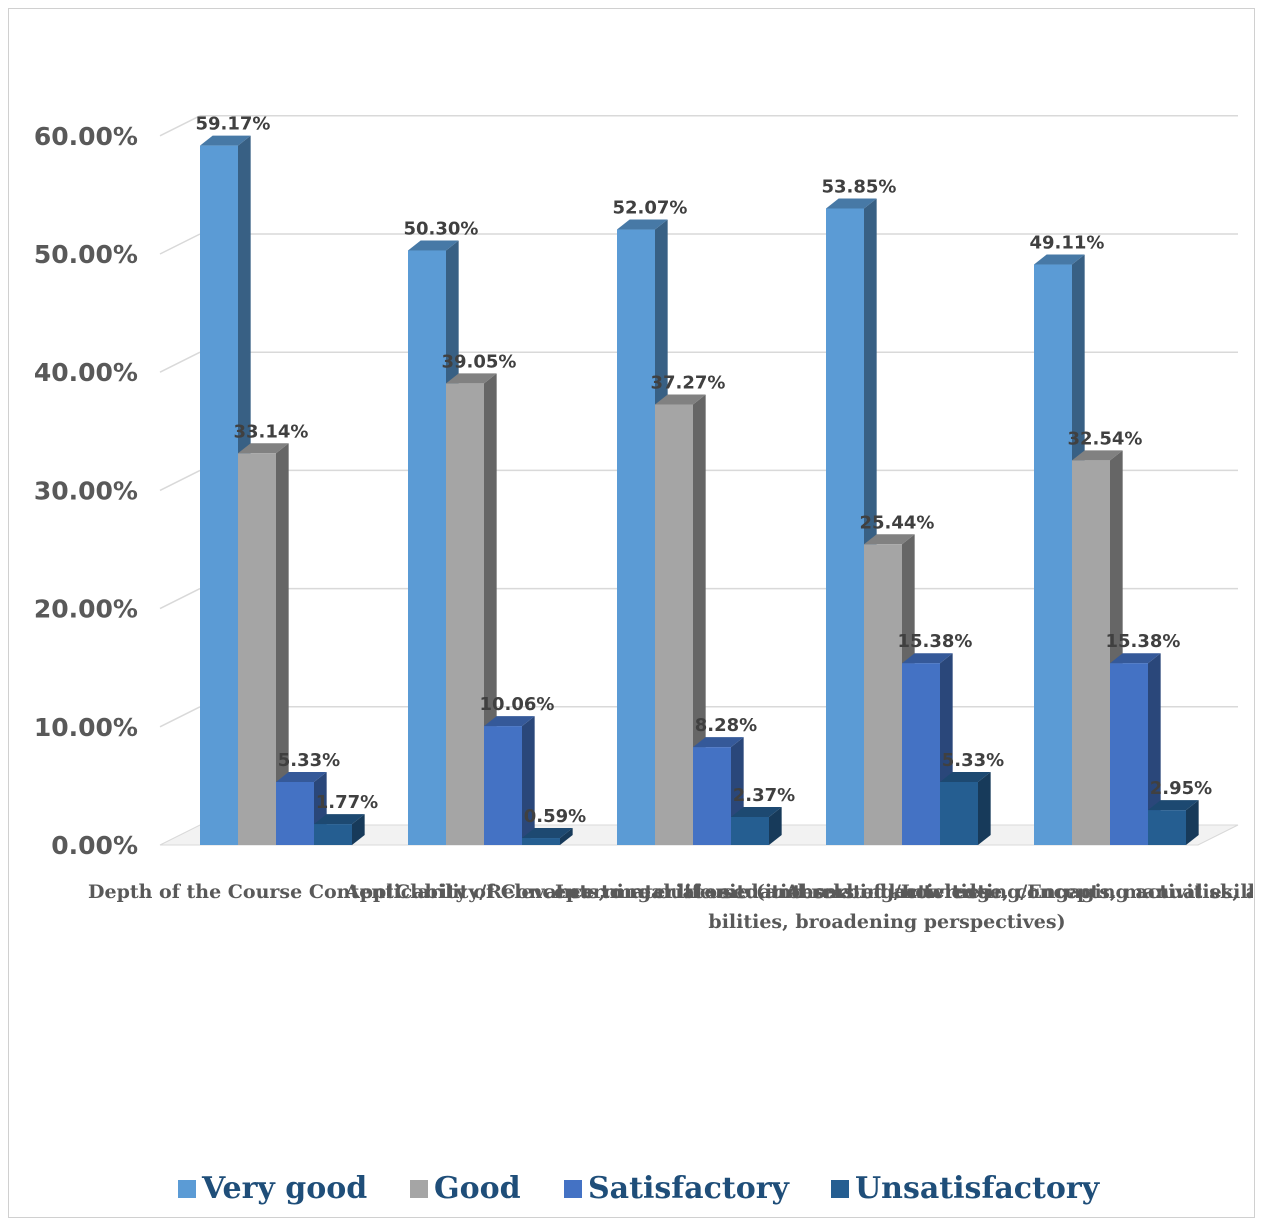  Describe the element at coordinates (347, 802) in the screenshot. I see `data-label: 1.77%` at that location.